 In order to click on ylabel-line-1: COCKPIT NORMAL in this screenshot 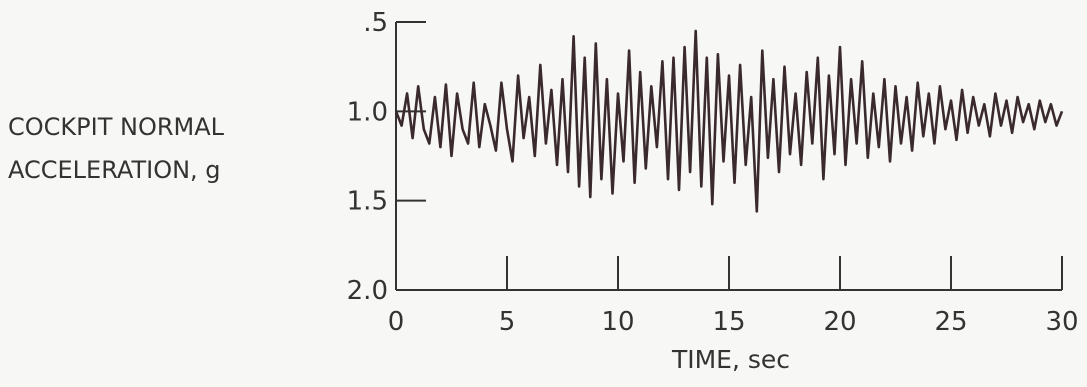, I will do `click(116, 127)`.